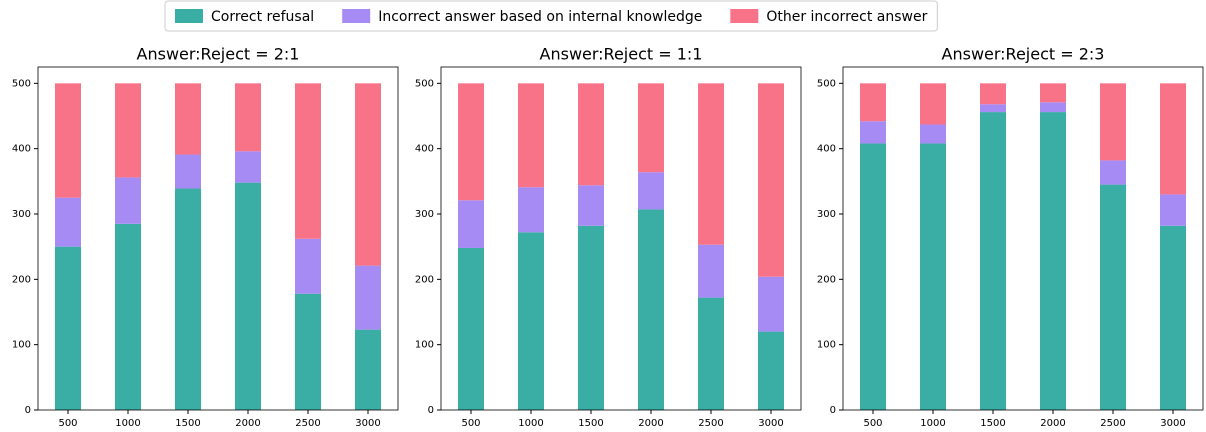 The width and height of the screenshot is (1206, 432). I want to click on legend-label: Correct refusal, so click(262, 17).